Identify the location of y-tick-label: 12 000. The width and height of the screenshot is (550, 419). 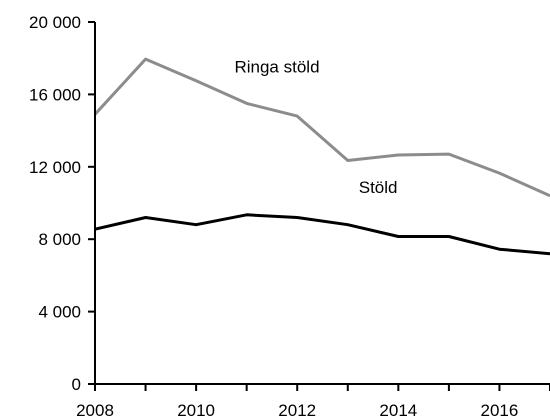
(55, 167).